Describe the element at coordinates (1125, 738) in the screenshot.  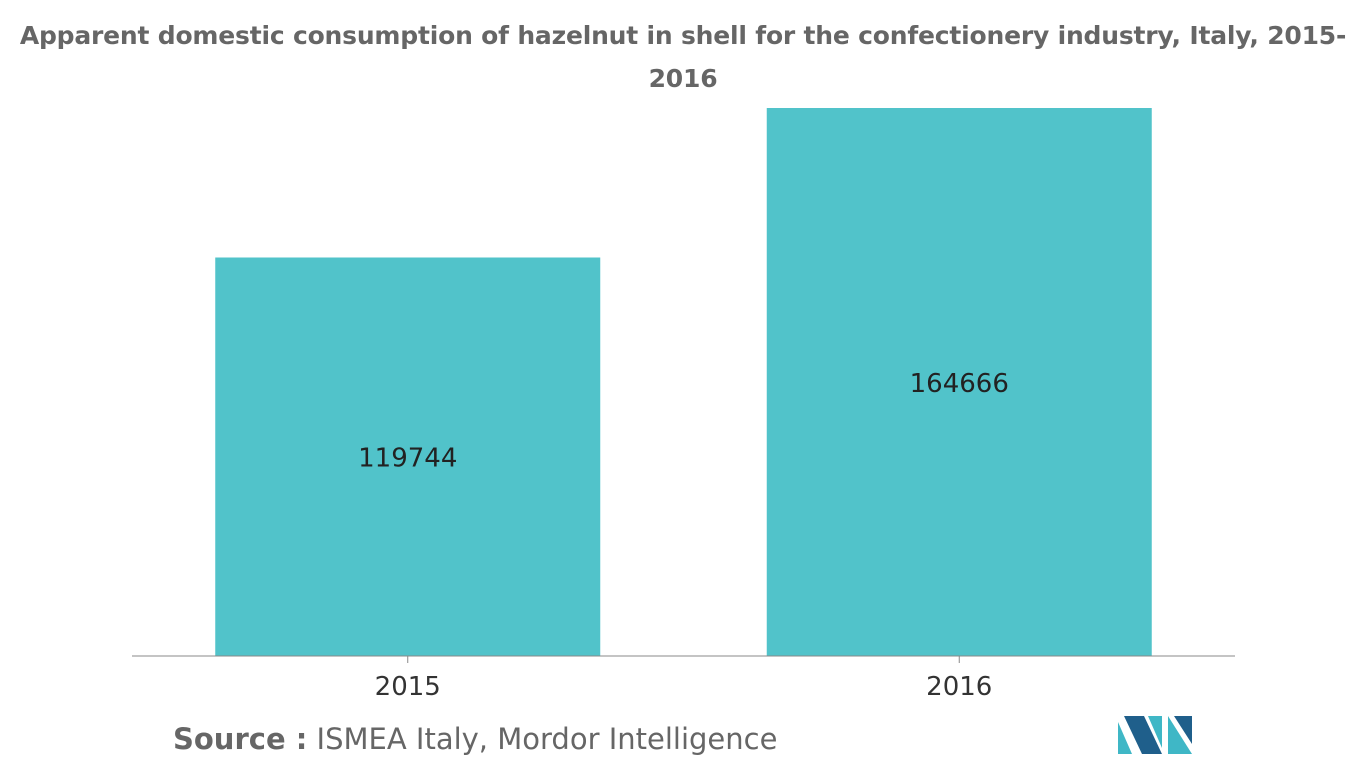
I see `logo-shape-left` at that location.